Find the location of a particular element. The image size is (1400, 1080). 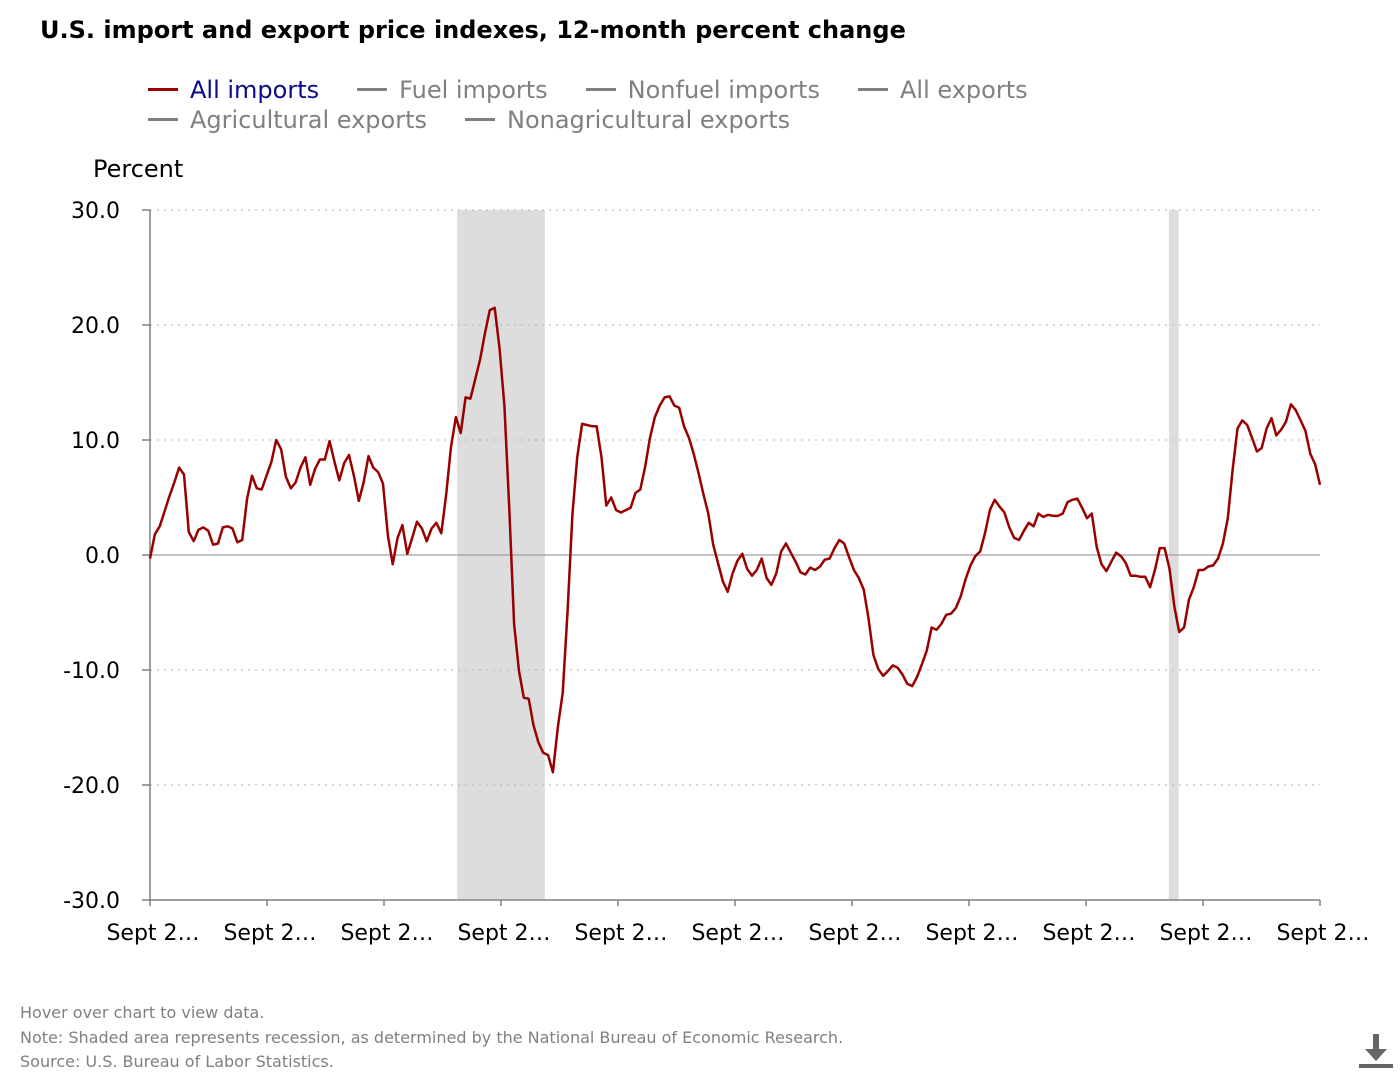

legend-label: All exports is located at coordinates (963, 90).